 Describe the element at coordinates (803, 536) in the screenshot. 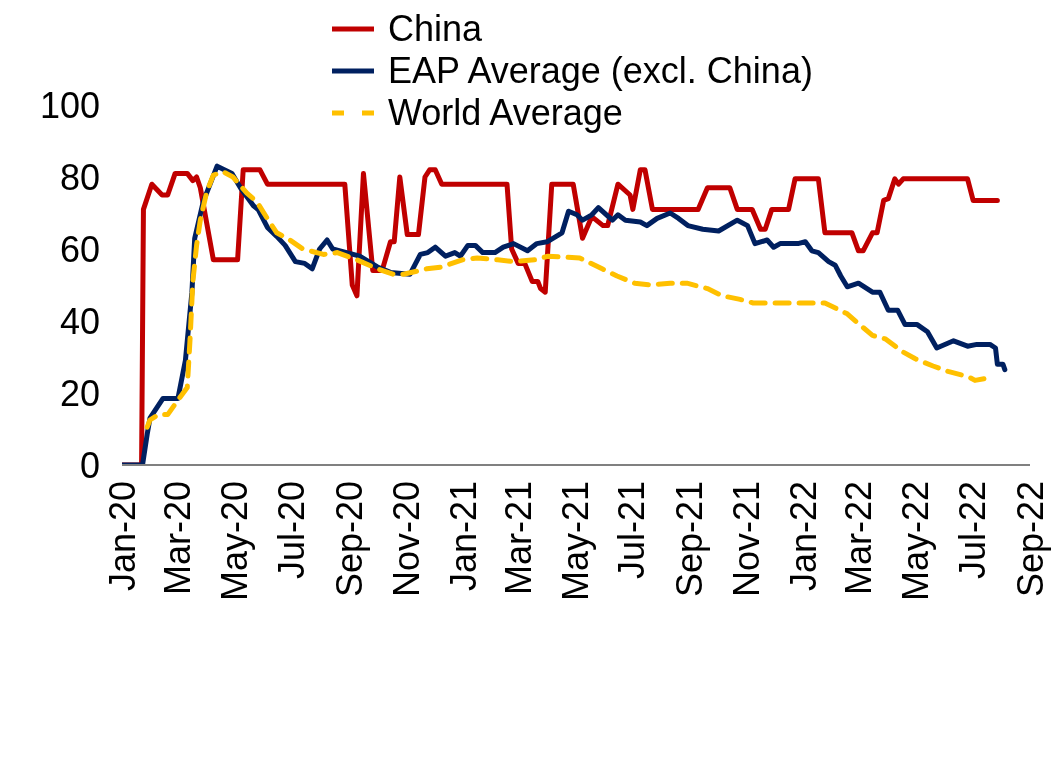

I see `x-tick-label: Jan-22` at that location.